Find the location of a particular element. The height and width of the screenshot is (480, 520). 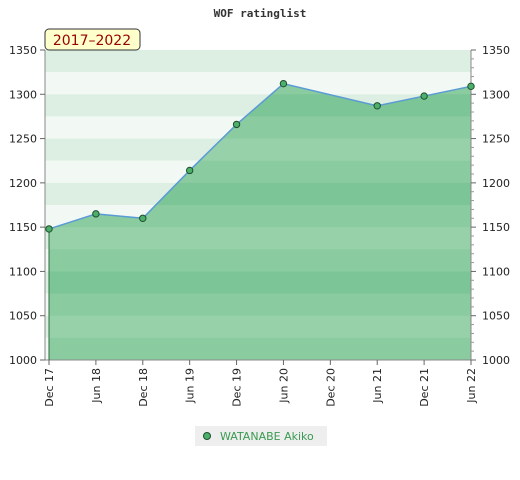

y-tick-label-right: 1200 is located at coordinates (496, 183).